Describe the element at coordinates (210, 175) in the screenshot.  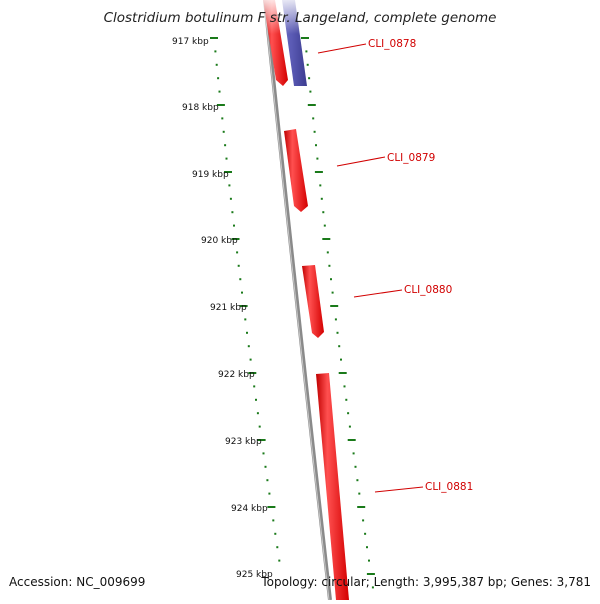
I see `tick-label-919: 919 kbp` at that location.